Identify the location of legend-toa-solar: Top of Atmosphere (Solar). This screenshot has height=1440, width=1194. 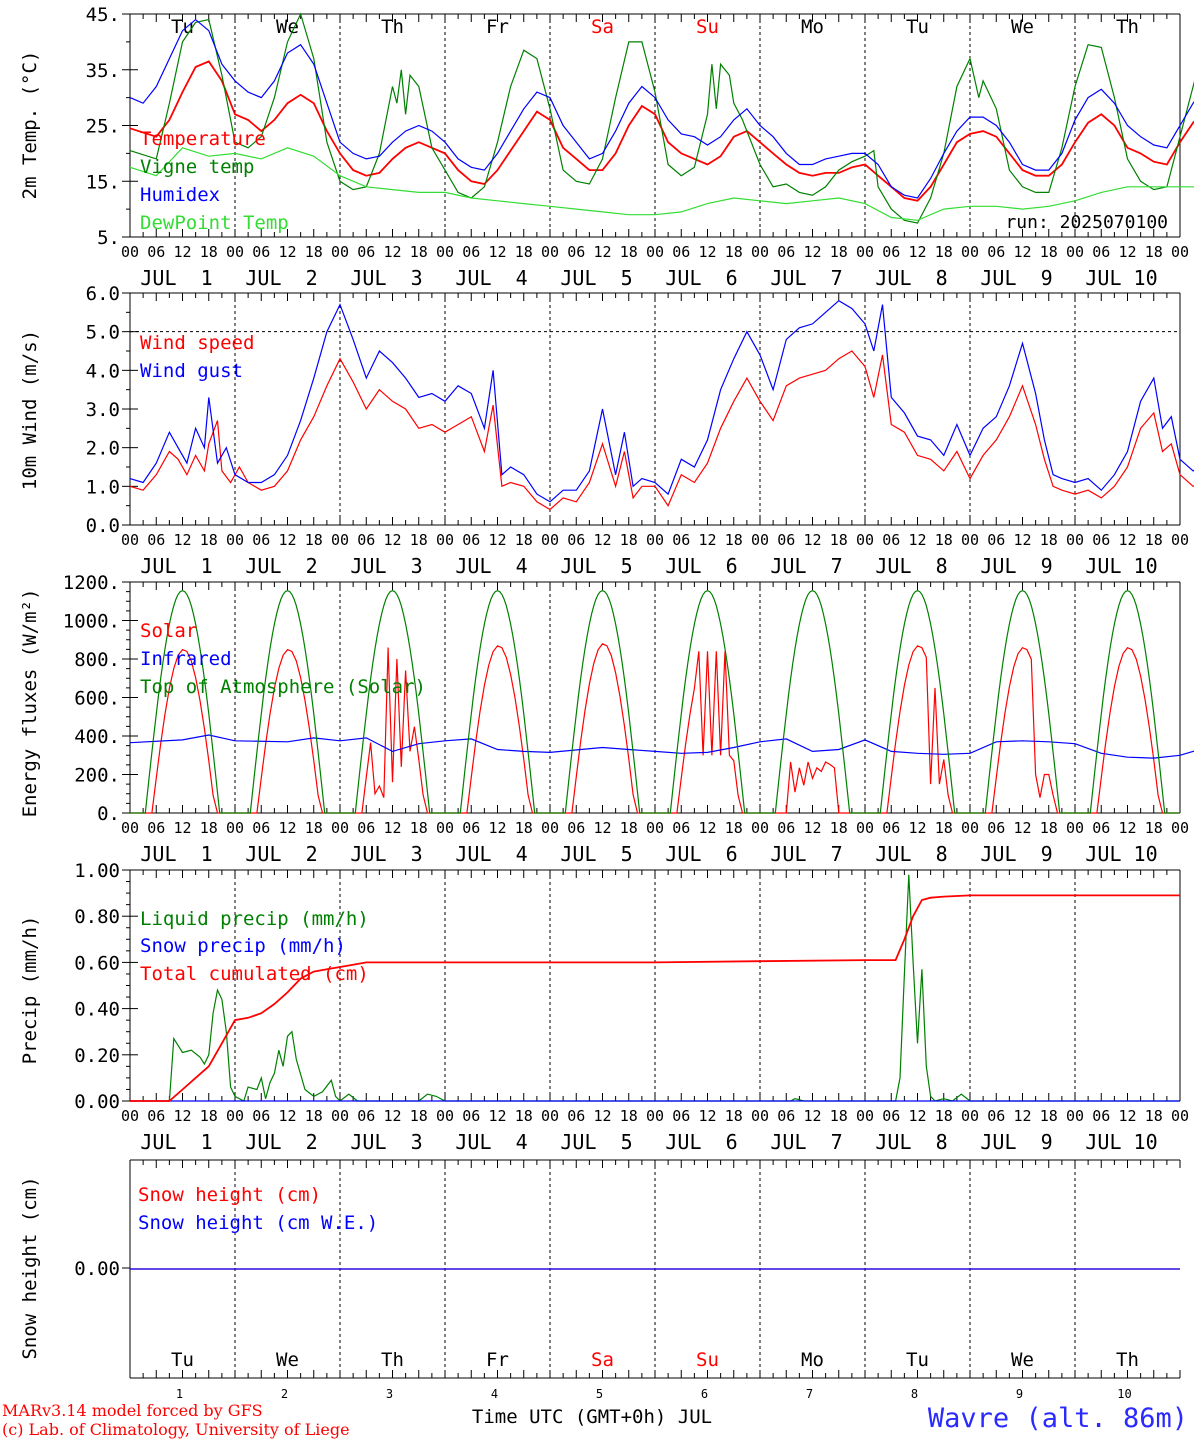
(283, 687).